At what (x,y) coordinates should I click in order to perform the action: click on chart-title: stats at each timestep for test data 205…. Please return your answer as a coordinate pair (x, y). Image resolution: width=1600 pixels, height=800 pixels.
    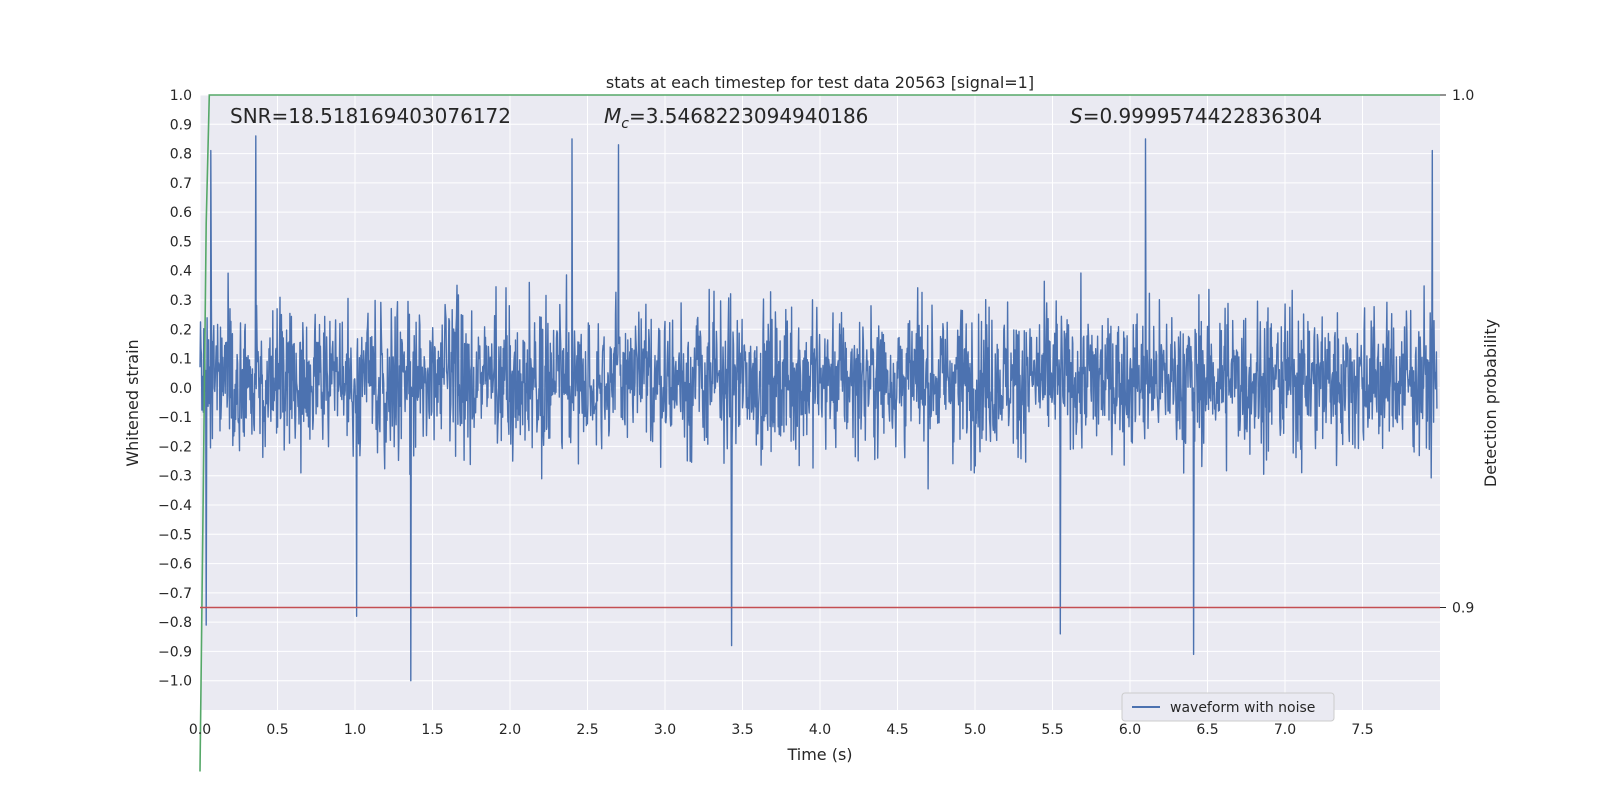
    Looking at the image, I should click on (820, 82).